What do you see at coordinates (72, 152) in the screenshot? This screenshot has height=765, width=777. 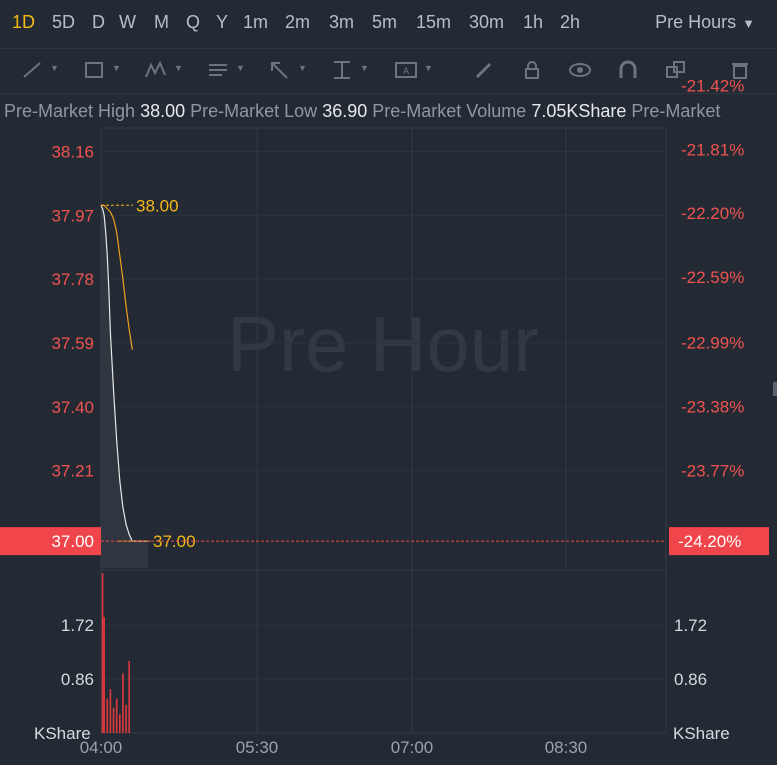 I see `price-axis-label: 38.16` at bounding box center [72, 152].